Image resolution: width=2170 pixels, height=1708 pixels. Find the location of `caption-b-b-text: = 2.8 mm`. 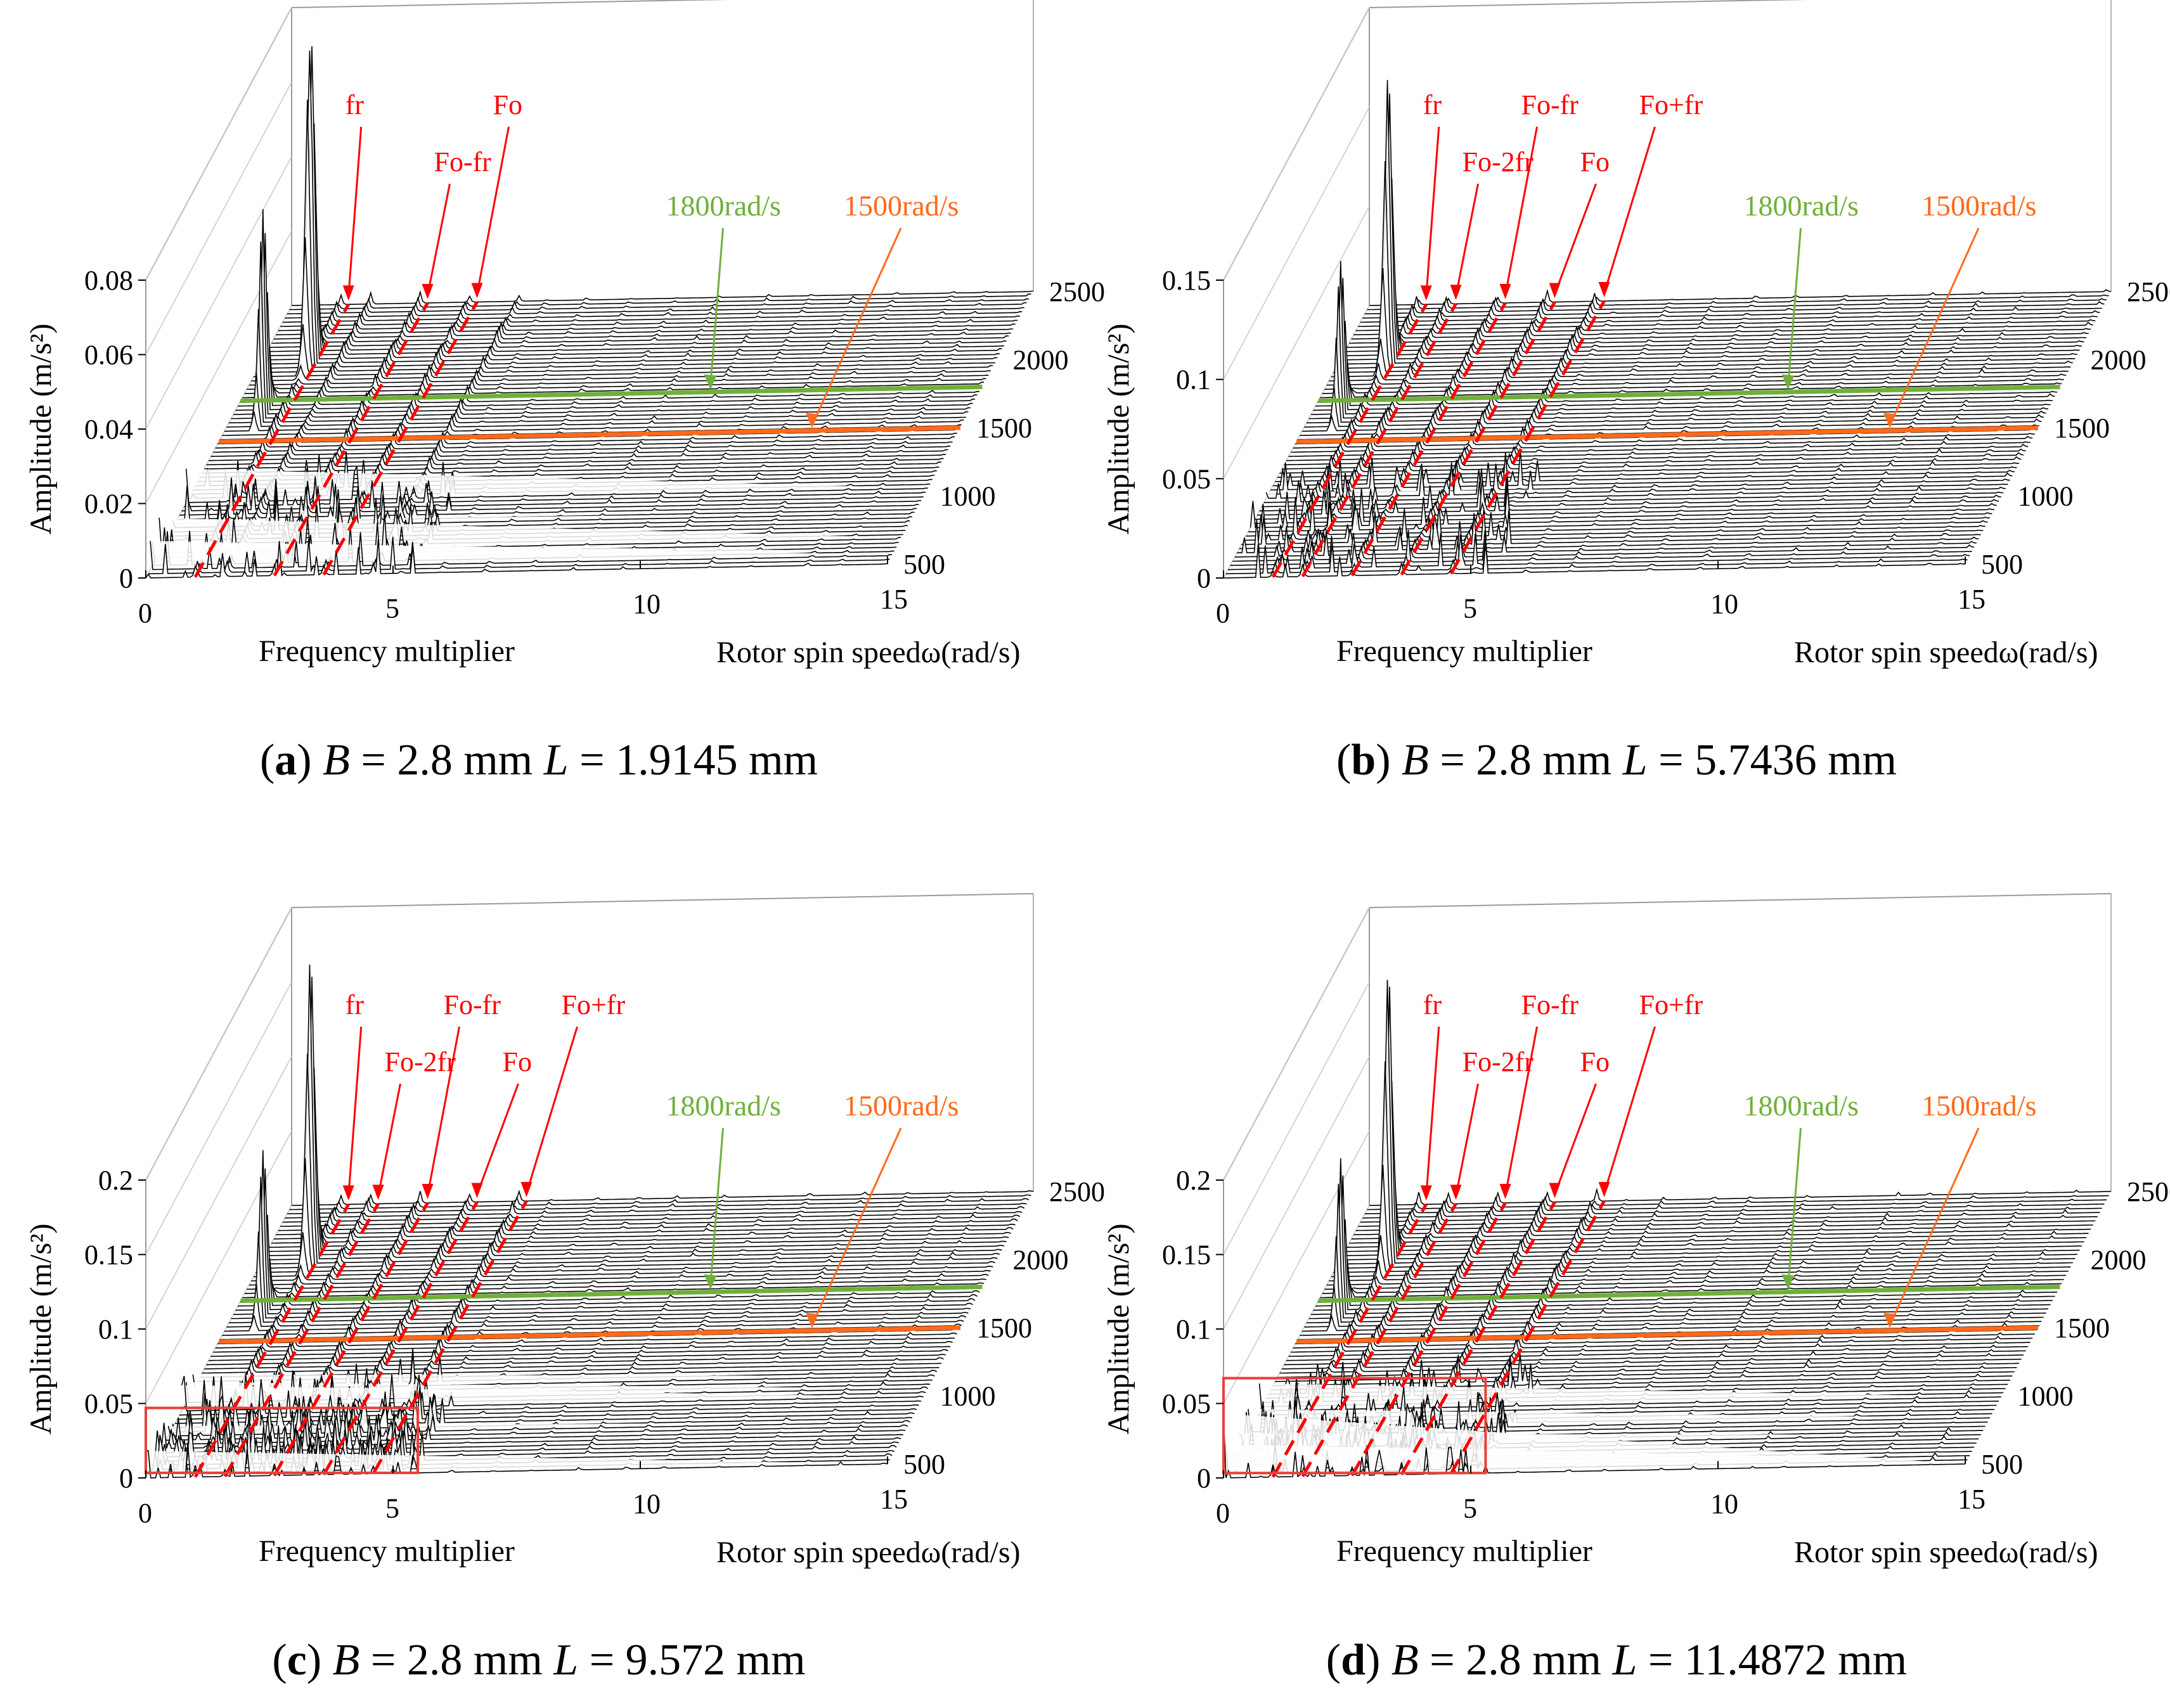

caption-b-b-text: = 2.8 mm is located at coordinates (1526, 760).